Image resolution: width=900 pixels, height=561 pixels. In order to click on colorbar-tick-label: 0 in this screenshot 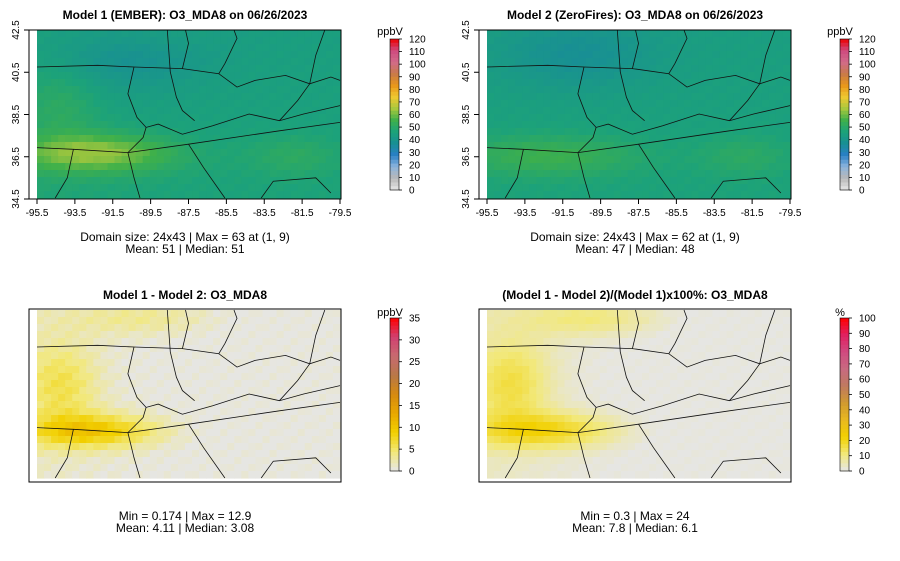, I will do `click(412, 191)`.